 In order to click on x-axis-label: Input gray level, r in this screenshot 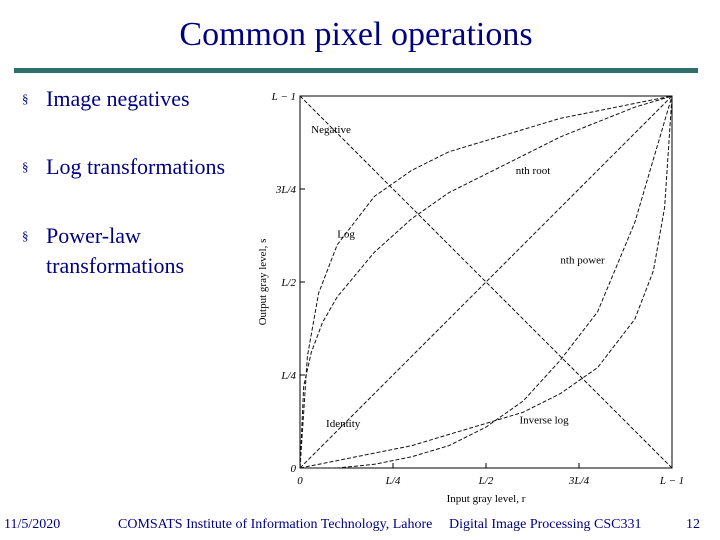, I will do `click(486, 499)`.